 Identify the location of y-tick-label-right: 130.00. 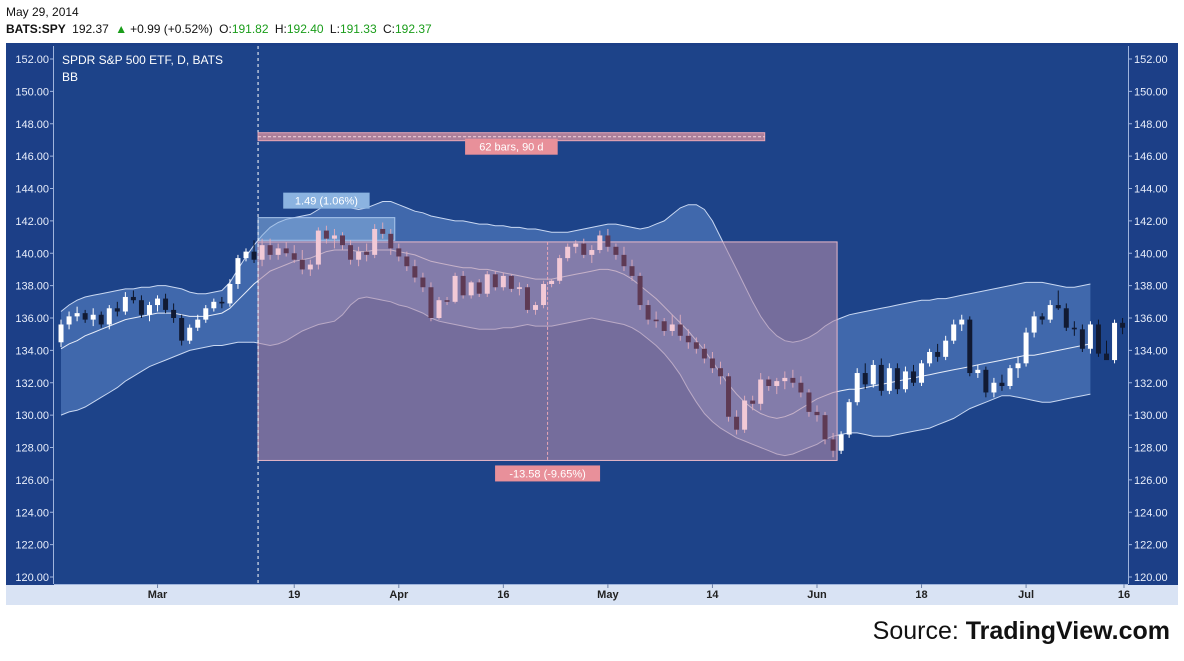
(1151, 416).